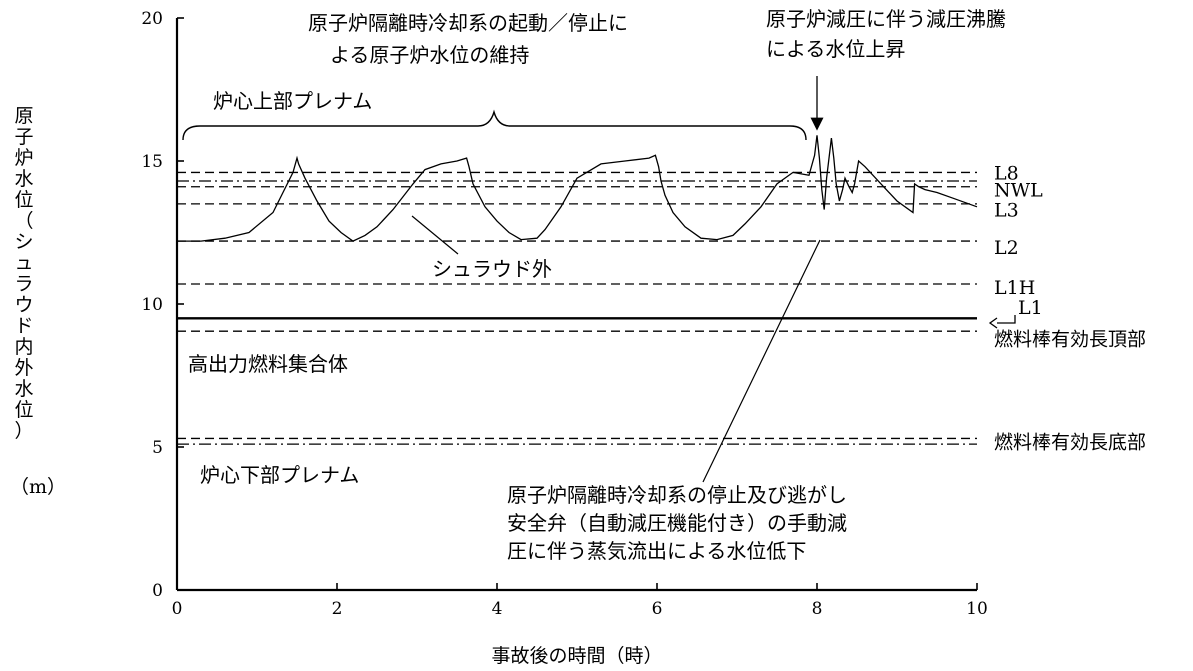 Image resolution: width=1193 pixels, height=671 pixels. I want to click on annotation-rcic-stop-3: 圧に伴う蒸気流出による水位低下, so click(656, 551).